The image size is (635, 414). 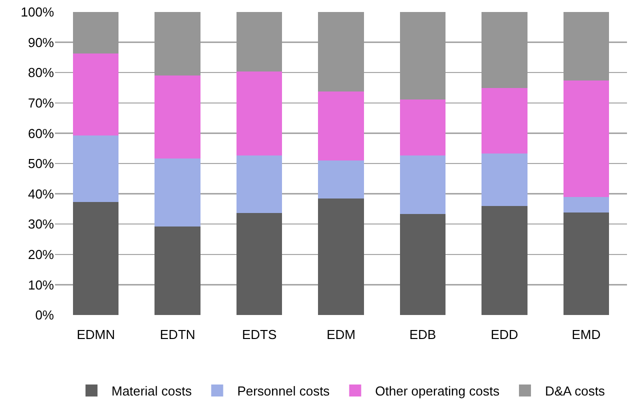 I want to click on y-tick-label: 10%, so click(x=41, y=284).